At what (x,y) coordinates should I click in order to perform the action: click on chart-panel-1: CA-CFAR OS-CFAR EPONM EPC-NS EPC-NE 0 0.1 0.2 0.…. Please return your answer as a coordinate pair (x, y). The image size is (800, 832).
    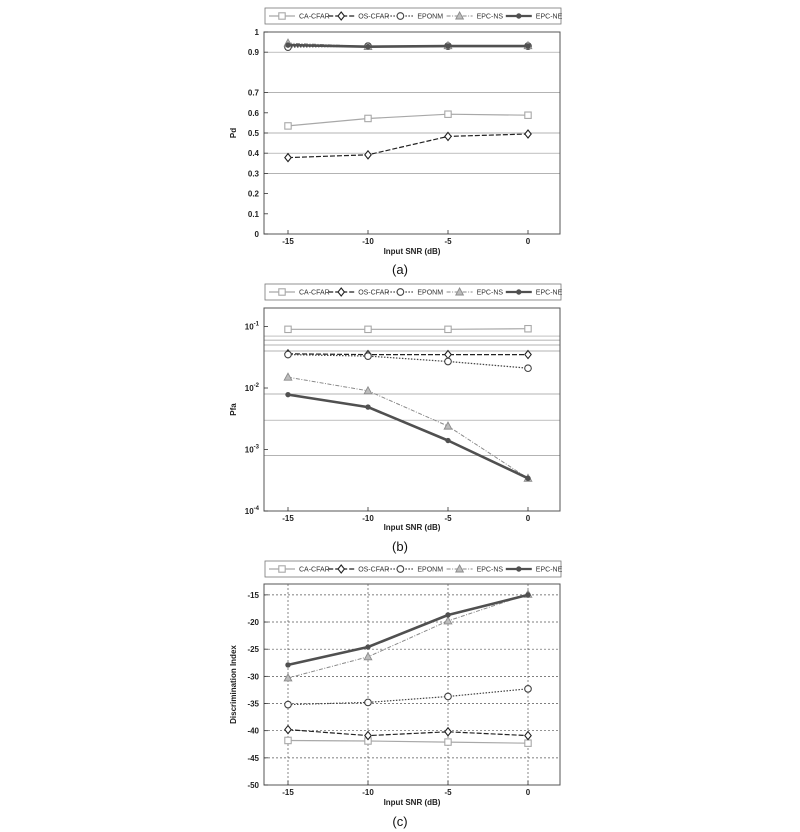
    Looking at the image, I should click on (396, 142).